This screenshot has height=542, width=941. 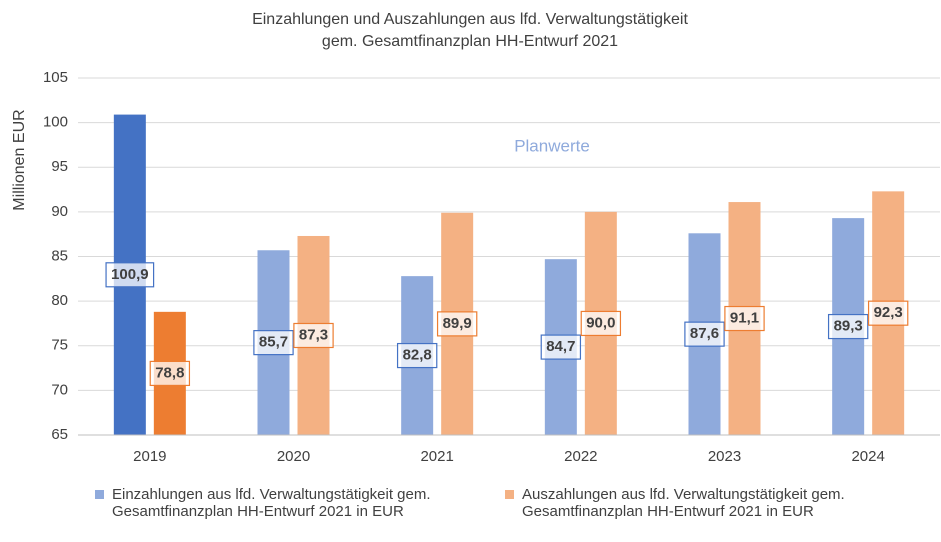 What do you see at coordinates (59, 211) in the screenshot?
I see `y-tick-label: 90` at bounding box center [59, 211].